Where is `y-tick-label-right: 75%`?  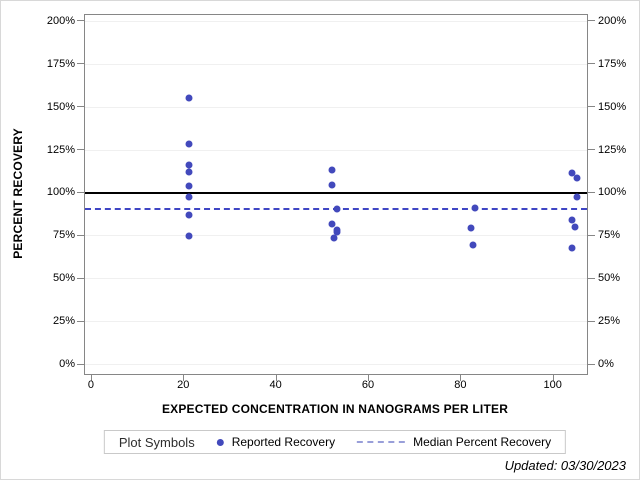
y-tick-label-right: 75% is located at coordinates (609, 235).